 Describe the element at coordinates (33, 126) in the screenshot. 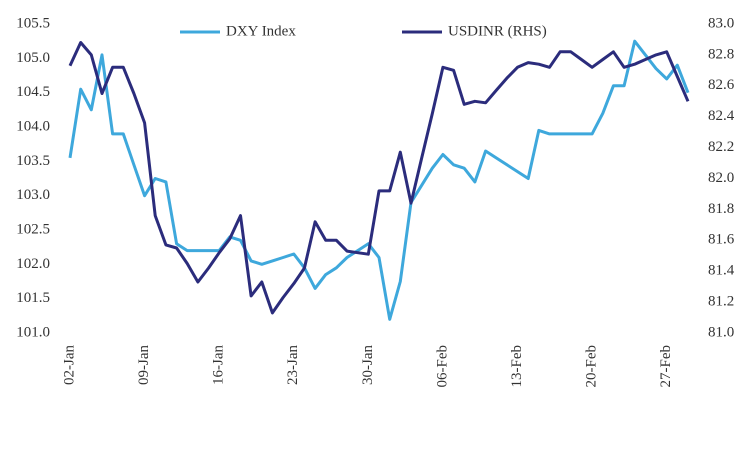

I see `y-tick-label: 104.0` at that location.